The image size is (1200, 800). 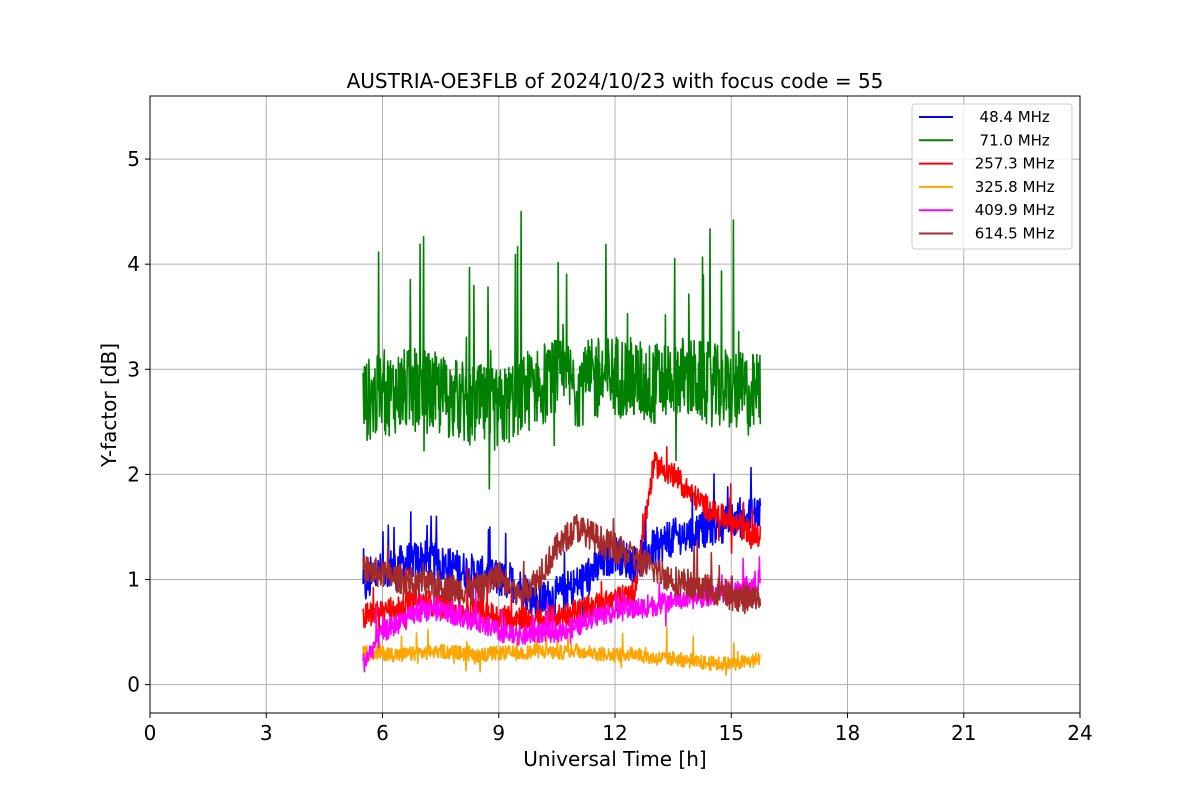 What do you see at coordinates (614, 733) in the screenshot?
I see `x-tick-label: 12` at bounding box center [614, 733].